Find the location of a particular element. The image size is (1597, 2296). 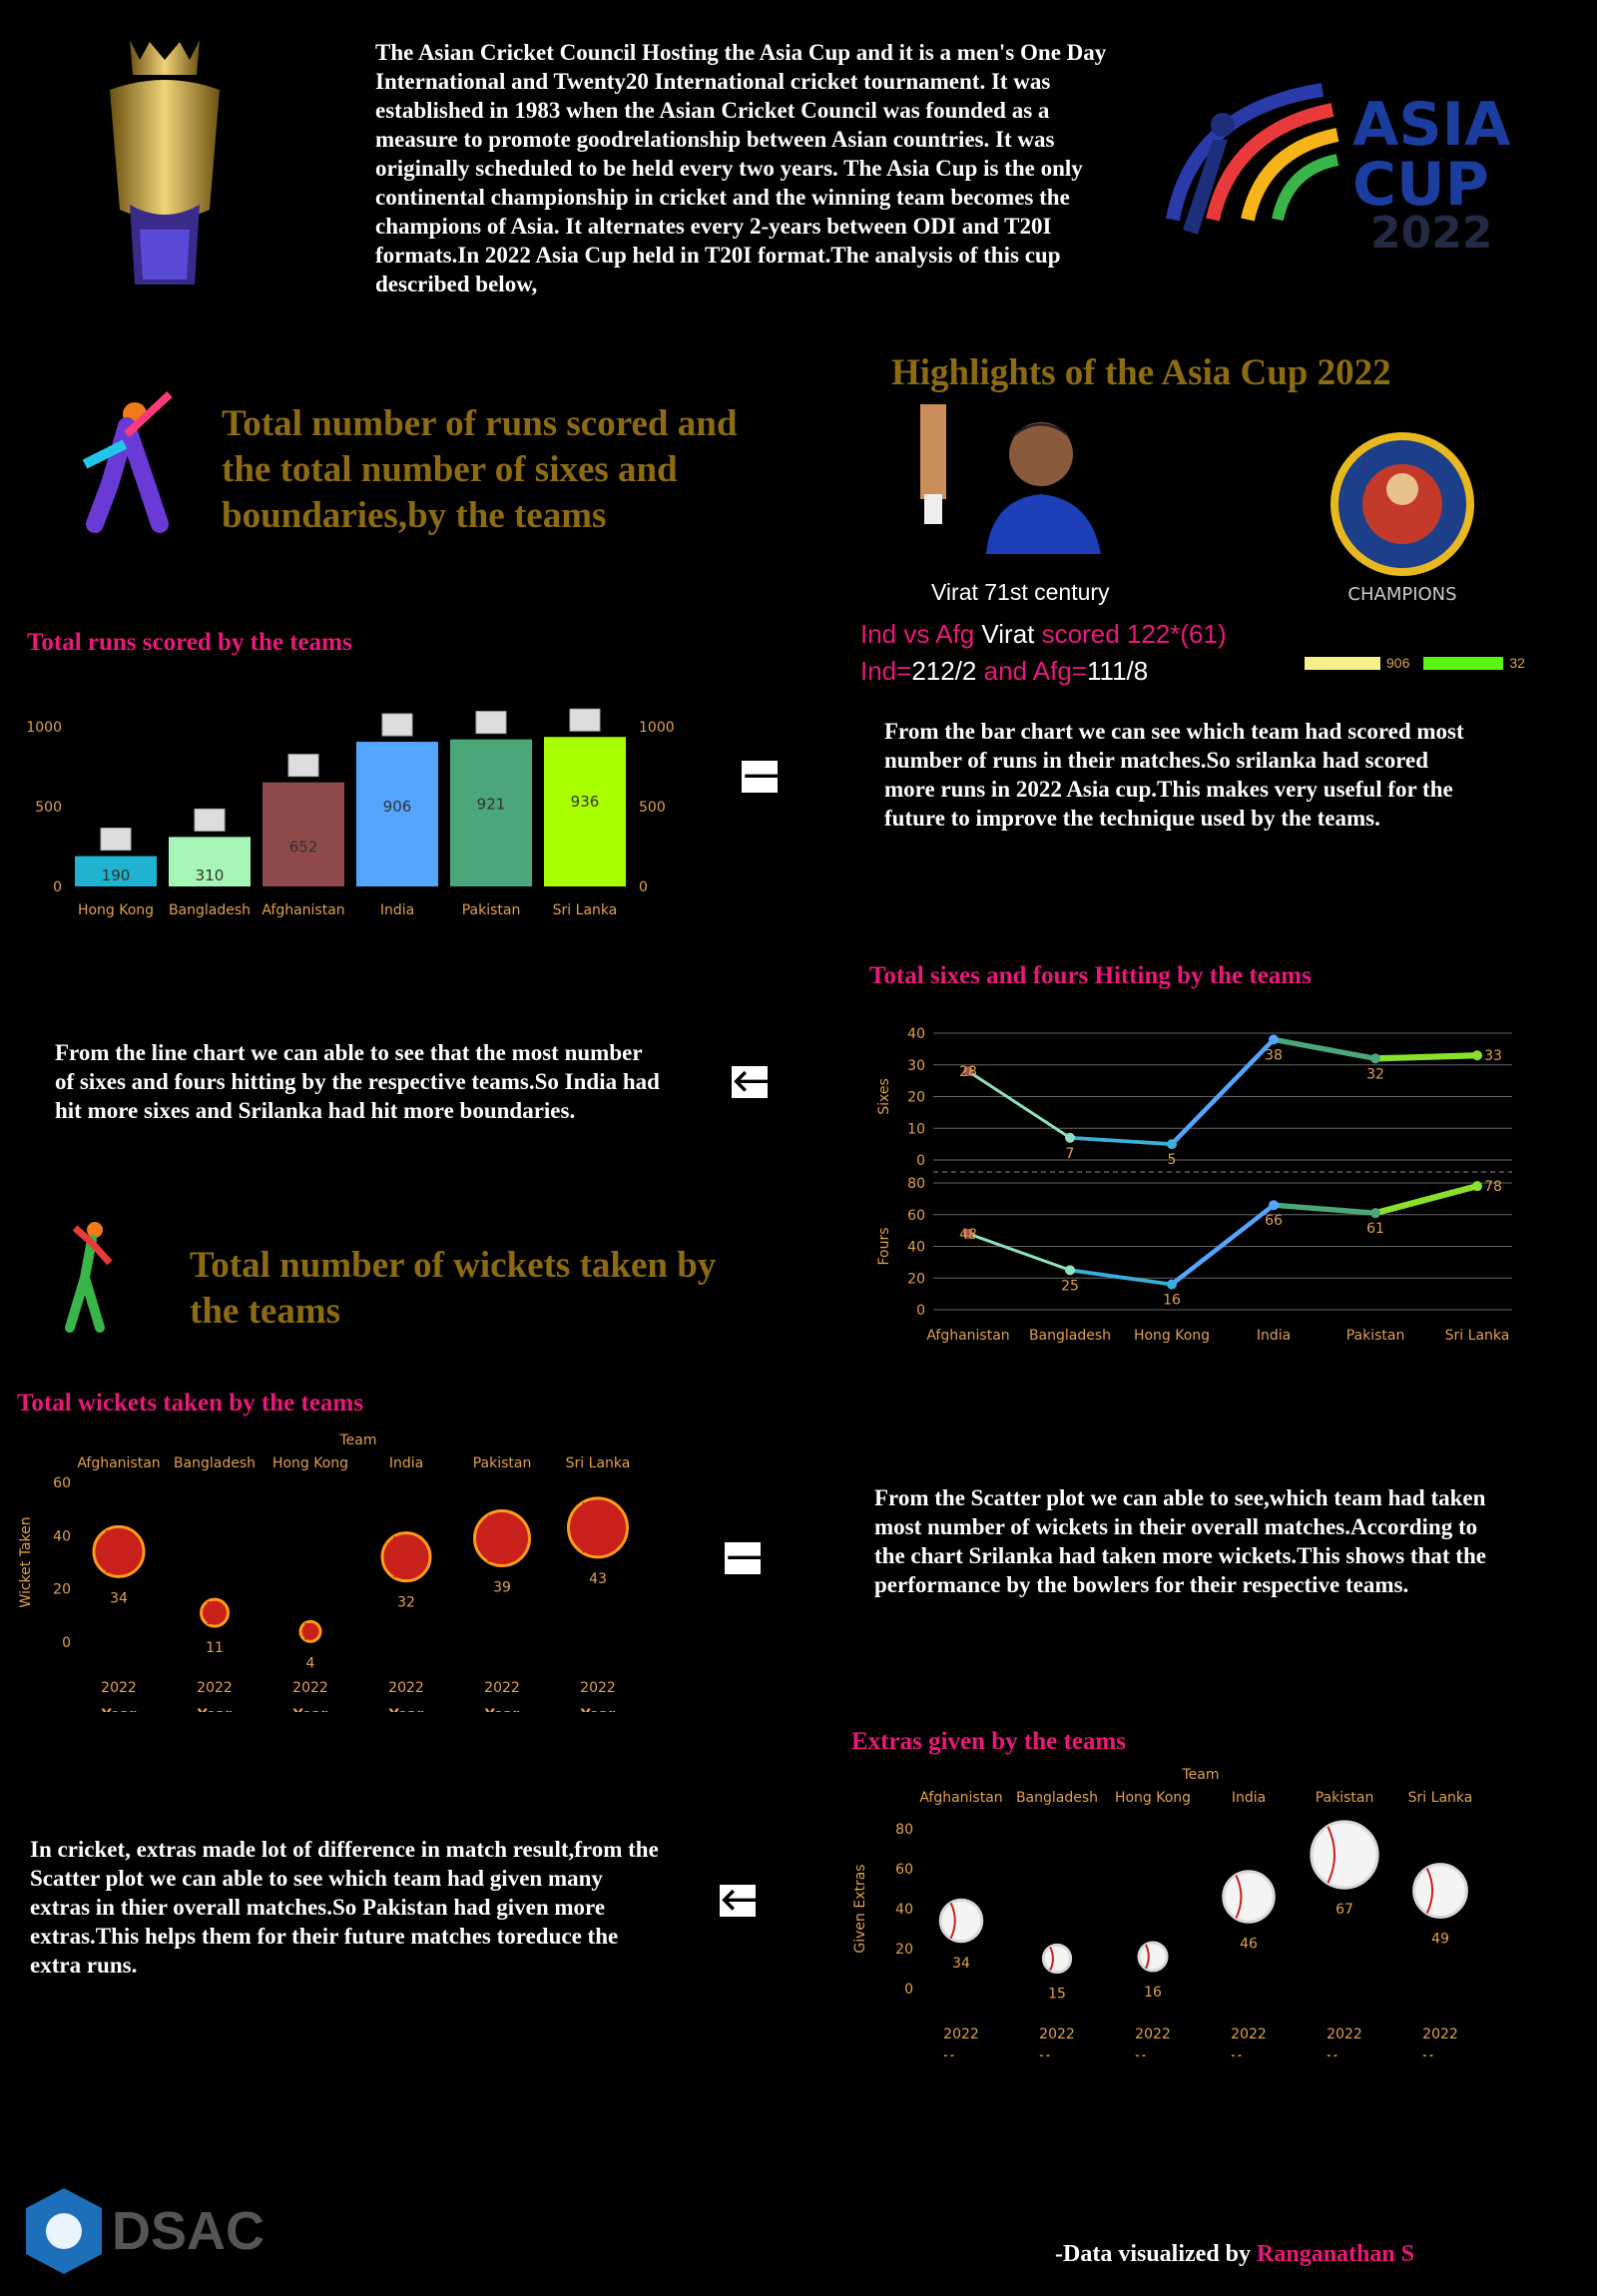

dsac-logo: DSAC is located at coordinates (143, 2231).